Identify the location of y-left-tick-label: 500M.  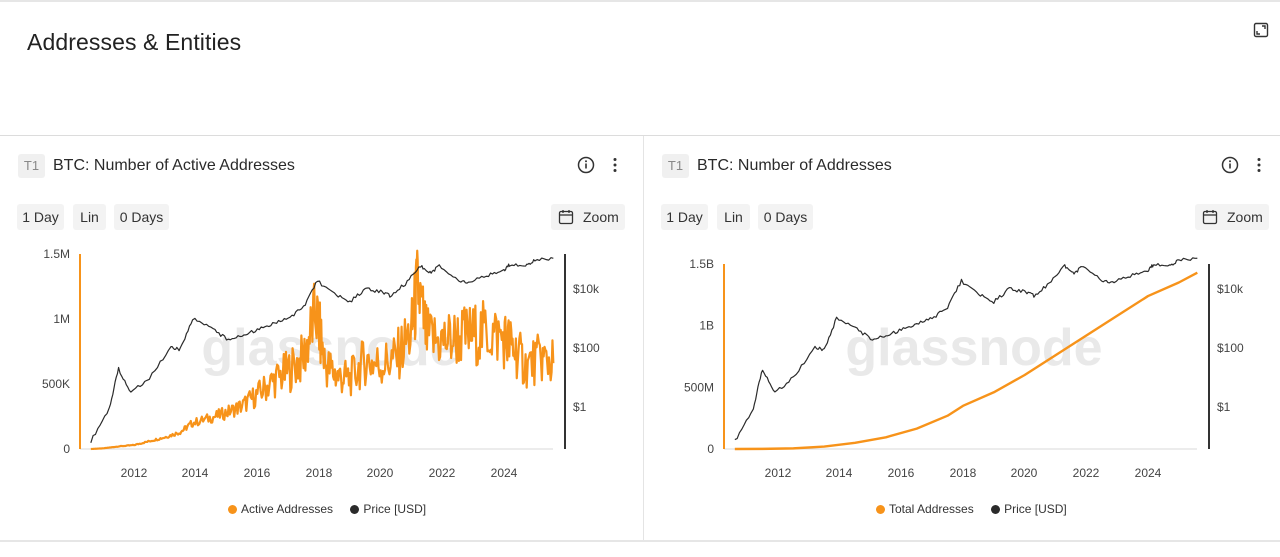
(699, 387).